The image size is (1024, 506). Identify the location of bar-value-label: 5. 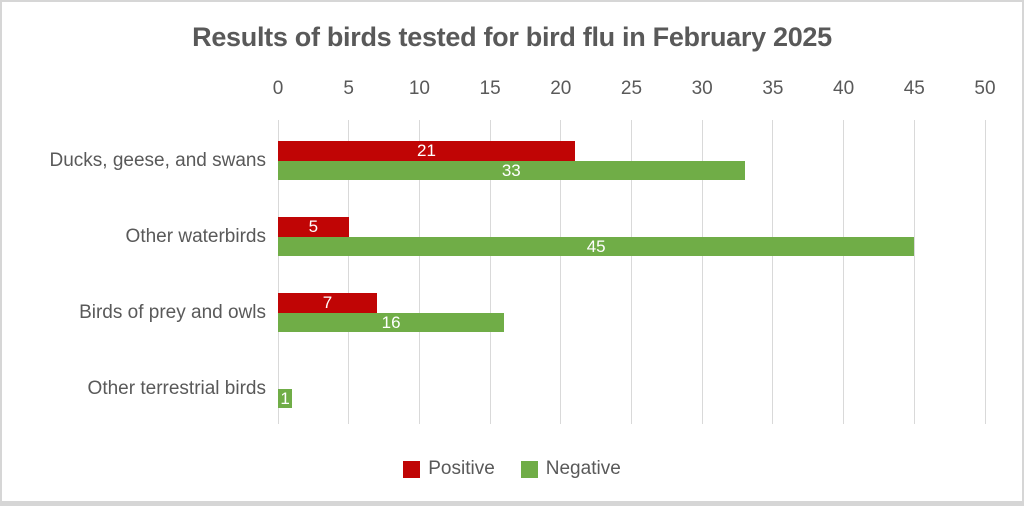
(313, 226).